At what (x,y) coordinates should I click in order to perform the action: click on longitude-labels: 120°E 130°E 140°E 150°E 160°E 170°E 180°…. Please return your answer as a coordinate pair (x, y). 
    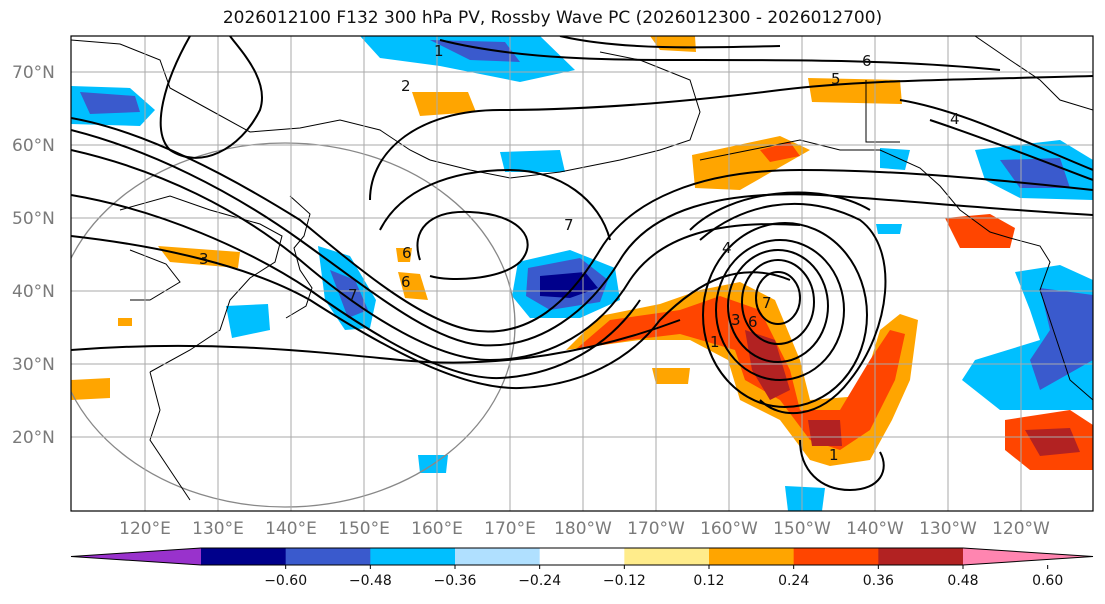
    Looking at the image, I should click on (584, 529).